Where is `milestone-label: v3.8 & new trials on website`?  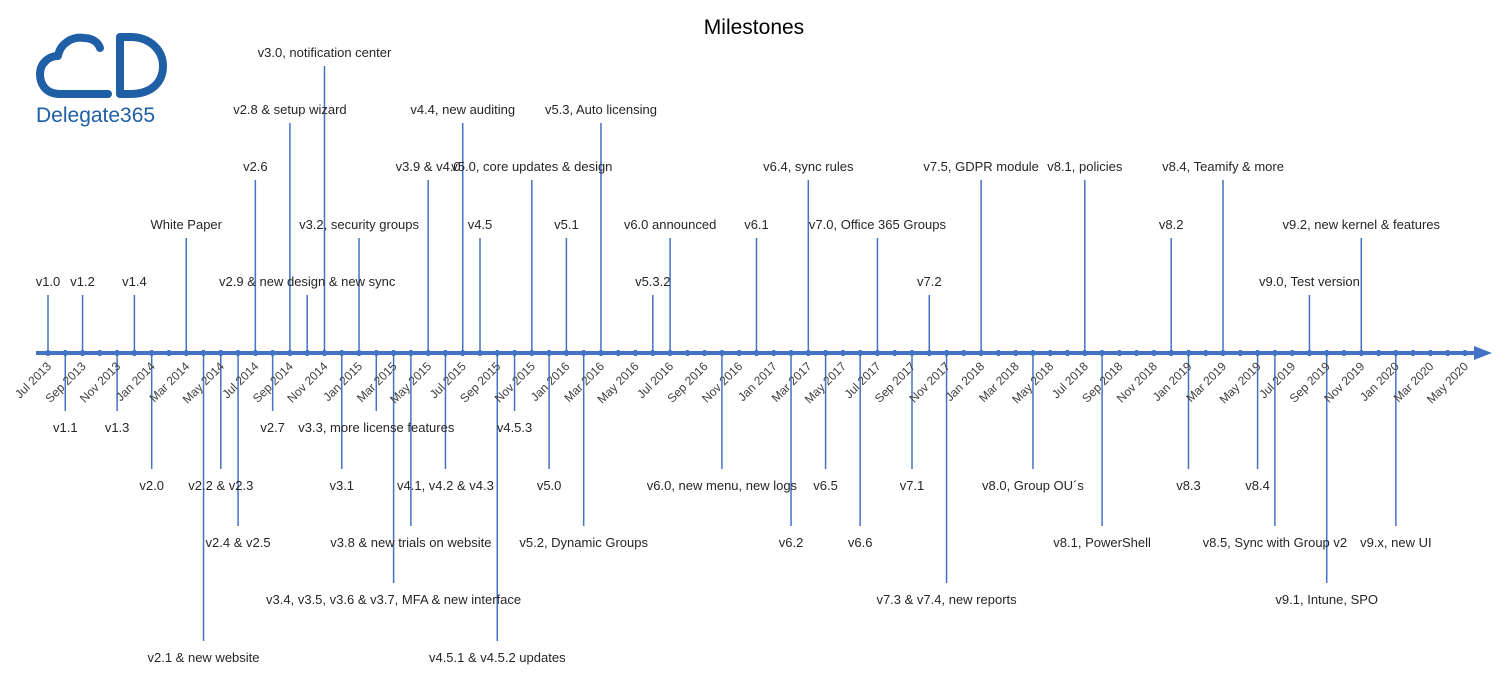 milestone-label: v3.8 & new trials on website is located at coordinates (410, 542).